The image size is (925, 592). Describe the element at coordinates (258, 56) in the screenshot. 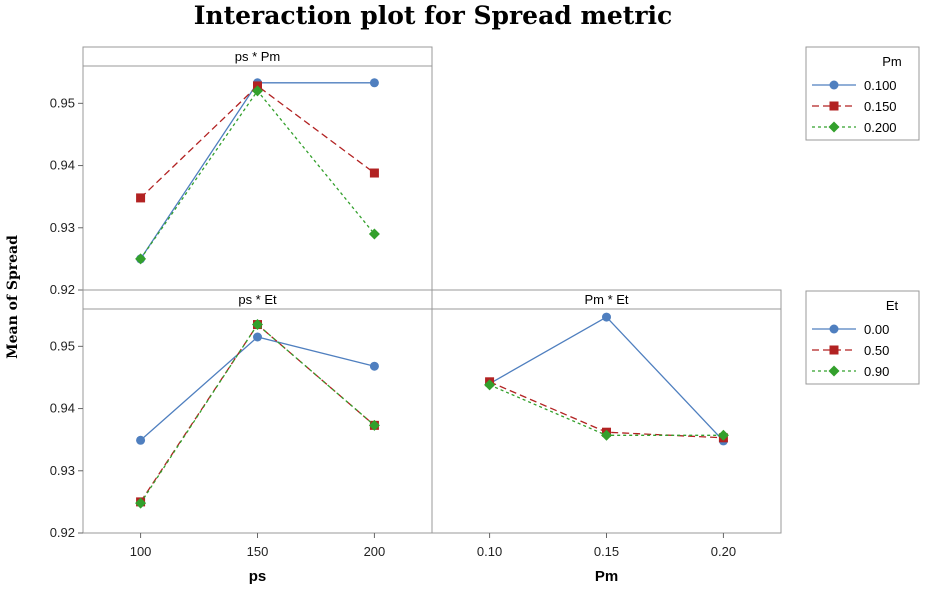

I see `panel-strip-label: ps * Pm` at that location.